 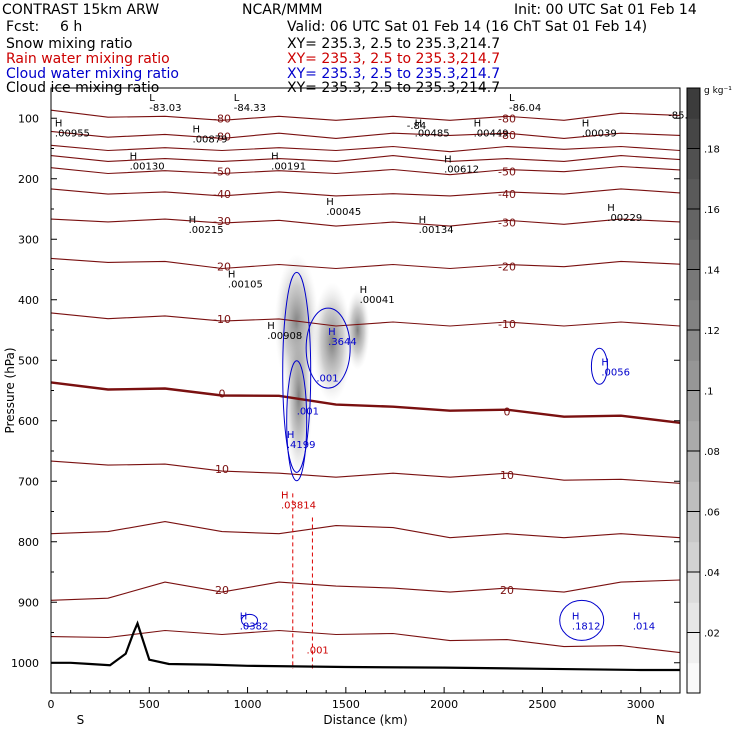 What do you see at coordinates (718, 91) in the screenshot?
I see `colorbar-unit: g kg⁻¹` at bounding box center [718, 91].